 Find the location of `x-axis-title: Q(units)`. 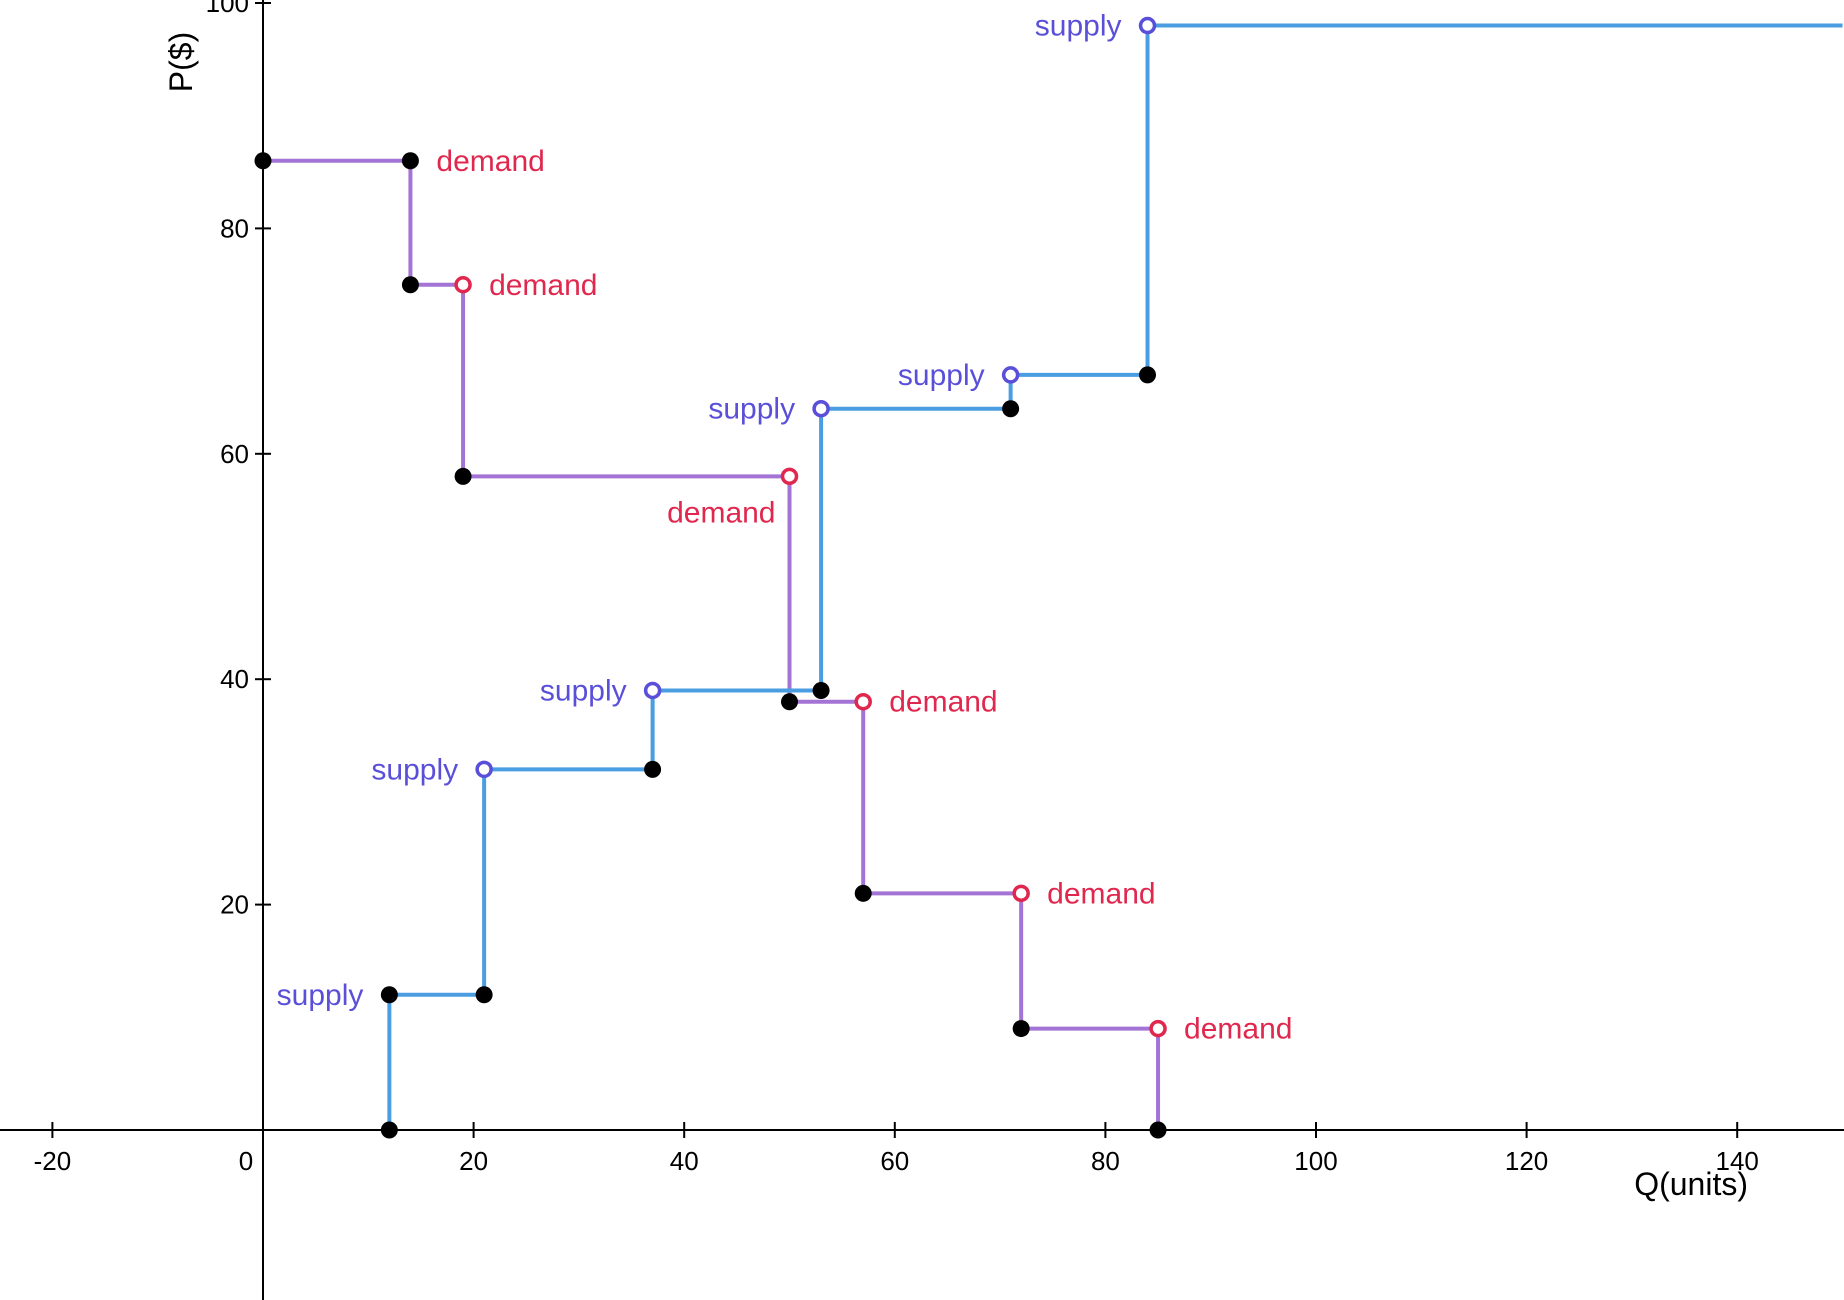

x-axis-title: Q(units) is located at coordinates (1691, 1184).